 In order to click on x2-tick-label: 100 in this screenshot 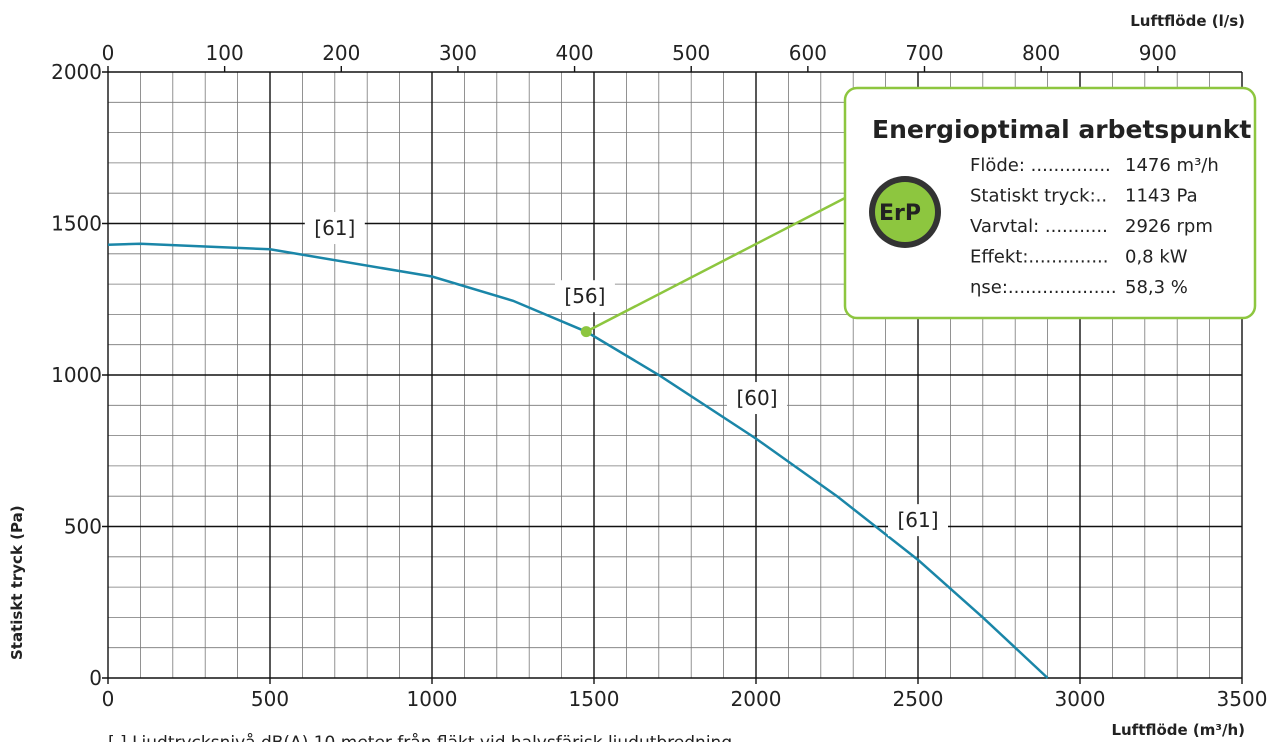, I will do `click(225, 53)`.